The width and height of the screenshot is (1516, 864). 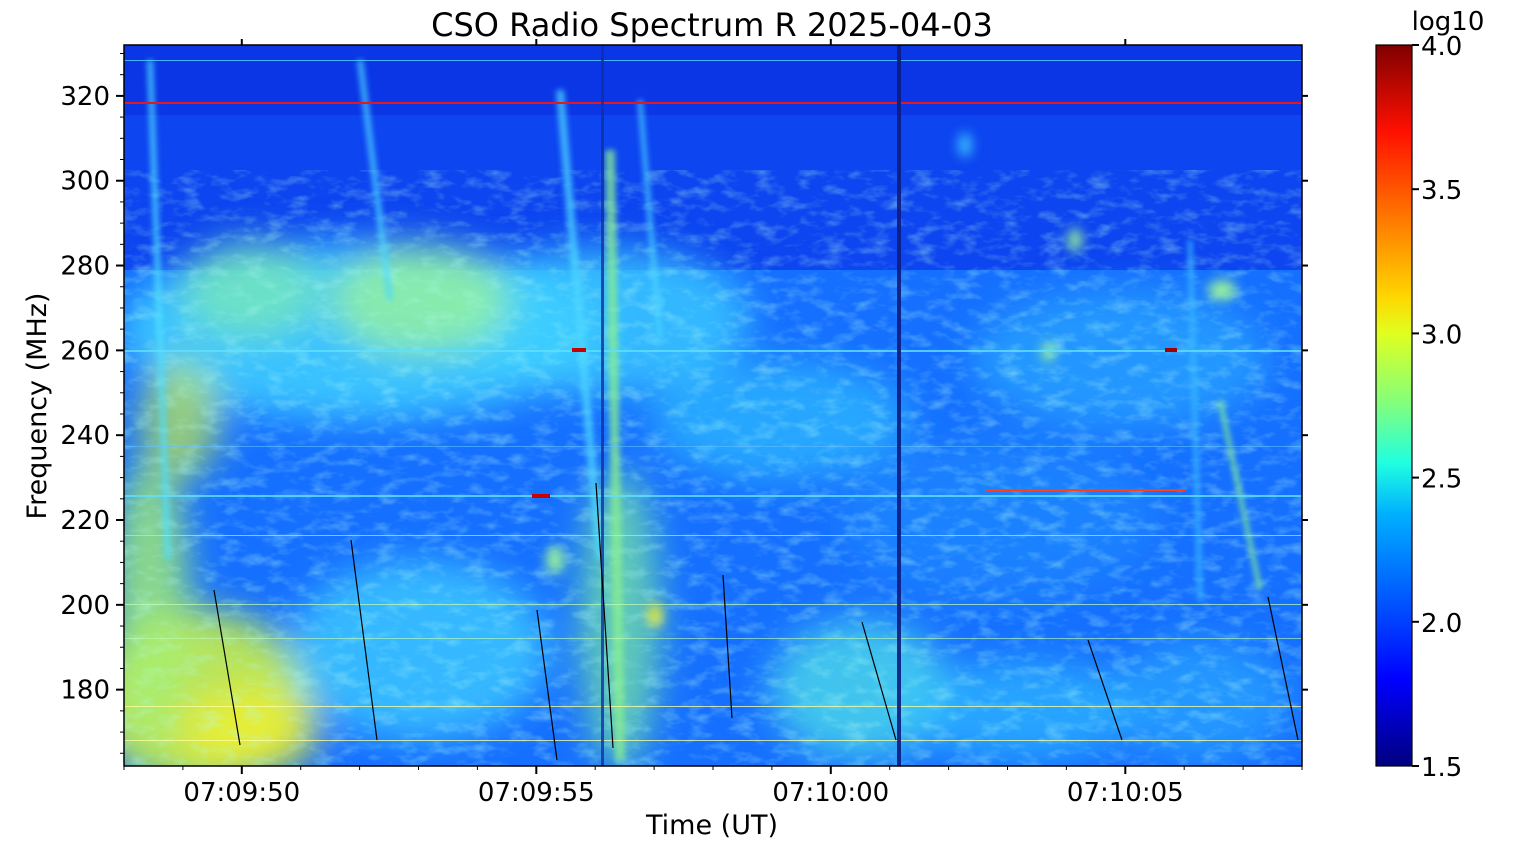 I want to click on colorbar-bar, so click(x=1394, y=405).